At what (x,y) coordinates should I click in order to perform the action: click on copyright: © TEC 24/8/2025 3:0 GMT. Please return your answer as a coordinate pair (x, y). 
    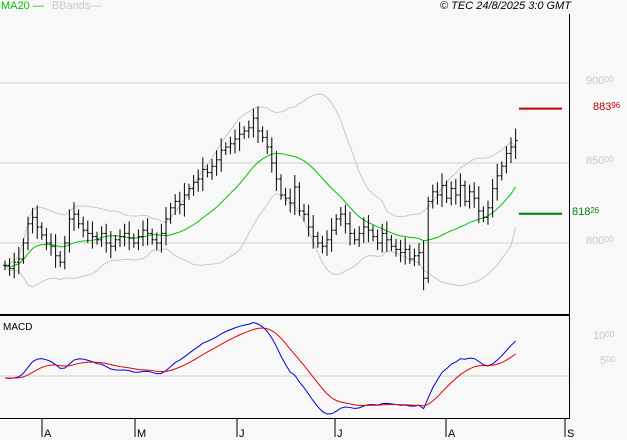
    Looking at the image, I should click on (505, 6).